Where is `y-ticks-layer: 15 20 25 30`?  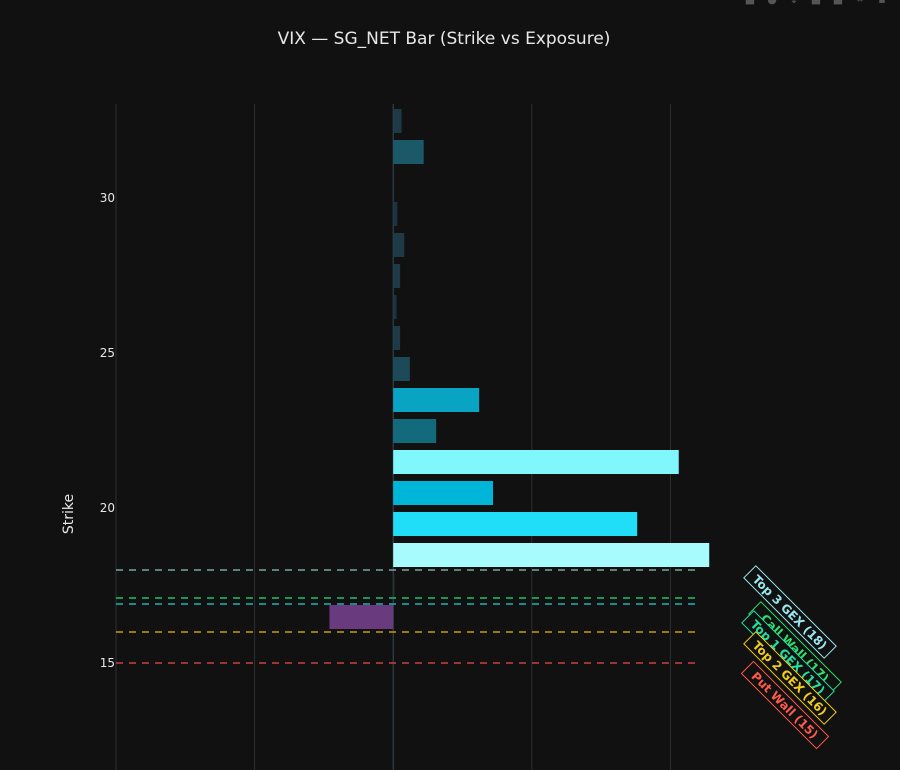
y-ticks-layer: 15 20 25 30 is located at coordinates (107, 430).